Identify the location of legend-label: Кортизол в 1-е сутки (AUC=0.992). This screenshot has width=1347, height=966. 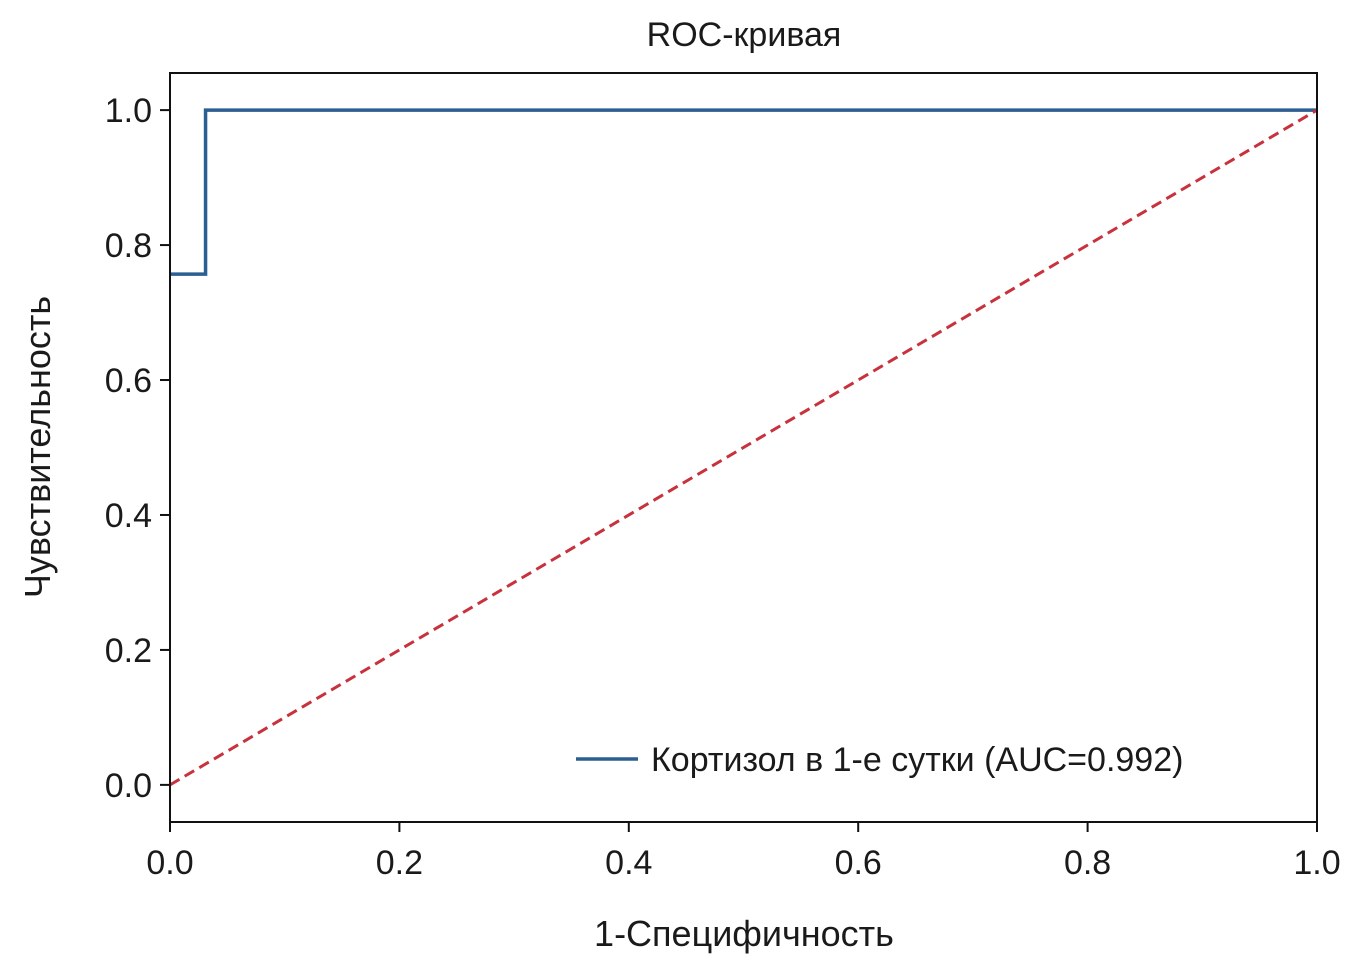
(917, 760).